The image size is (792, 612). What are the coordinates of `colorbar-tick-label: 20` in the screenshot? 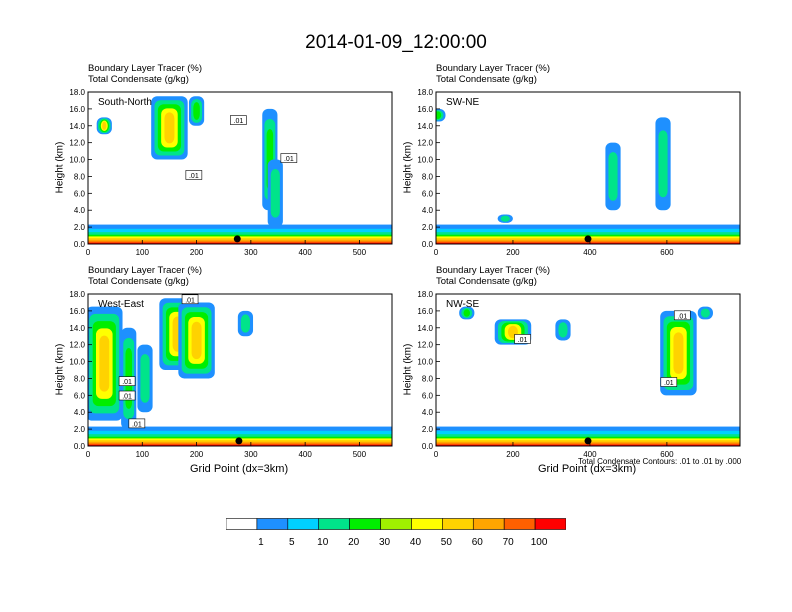 It's located at (354, 542).